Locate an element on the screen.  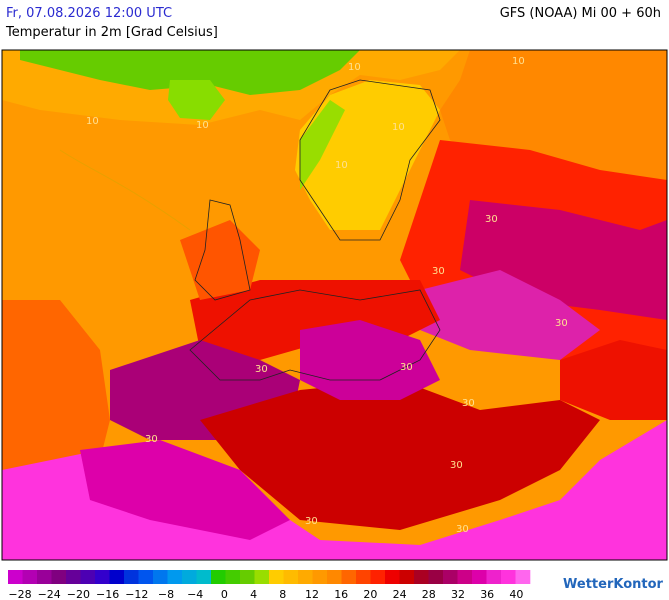
colorbar-label: −20 is located at coordinates (78, 594).